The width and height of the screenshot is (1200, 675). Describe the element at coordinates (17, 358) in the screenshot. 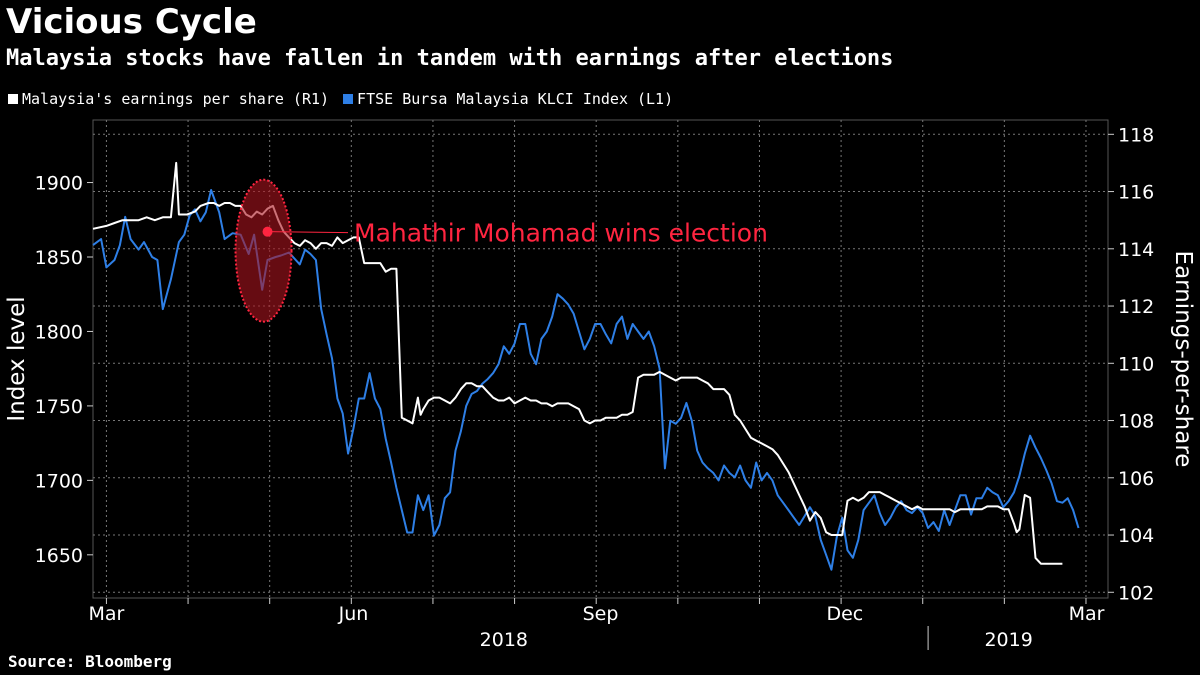

I see `left-axis-title: Index level` at that location.